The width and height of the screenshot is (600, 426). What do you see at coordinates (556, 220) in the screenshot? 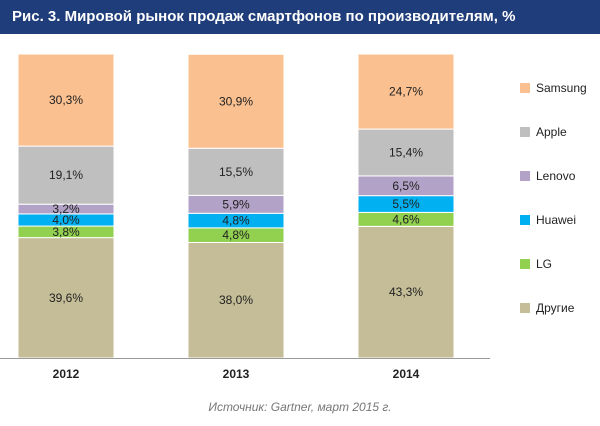
I see `legend-label: Huawei` at bounding box center [556, 220].